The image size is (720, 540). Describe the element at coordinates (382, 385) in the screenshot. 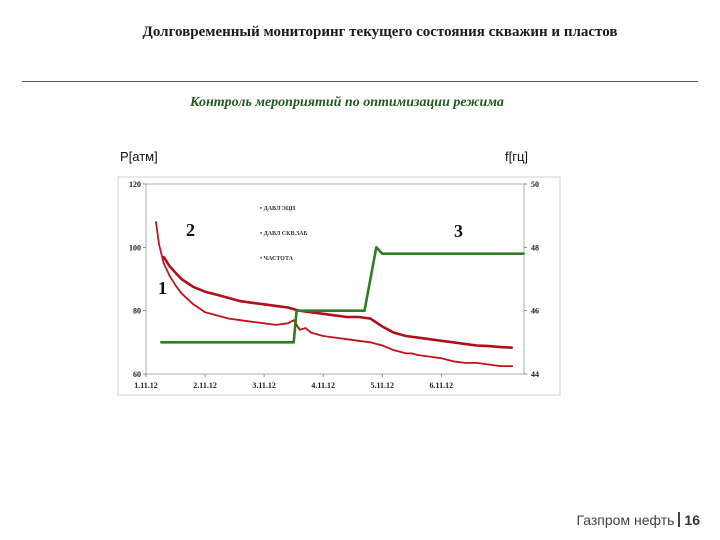

I see `x-tick-label: 5.11.12` at that location.